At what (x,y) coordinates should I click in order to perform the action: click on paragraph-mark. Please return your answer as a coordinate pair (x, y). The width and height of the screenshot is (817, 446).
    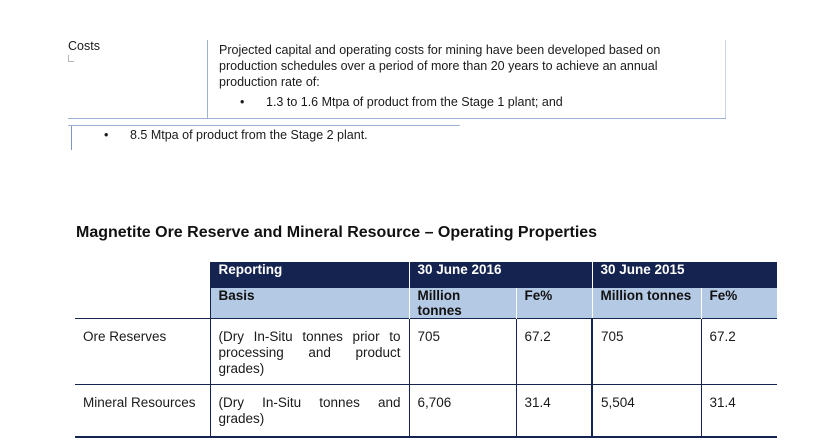
    Looking at the image, I should click on (71, 58).